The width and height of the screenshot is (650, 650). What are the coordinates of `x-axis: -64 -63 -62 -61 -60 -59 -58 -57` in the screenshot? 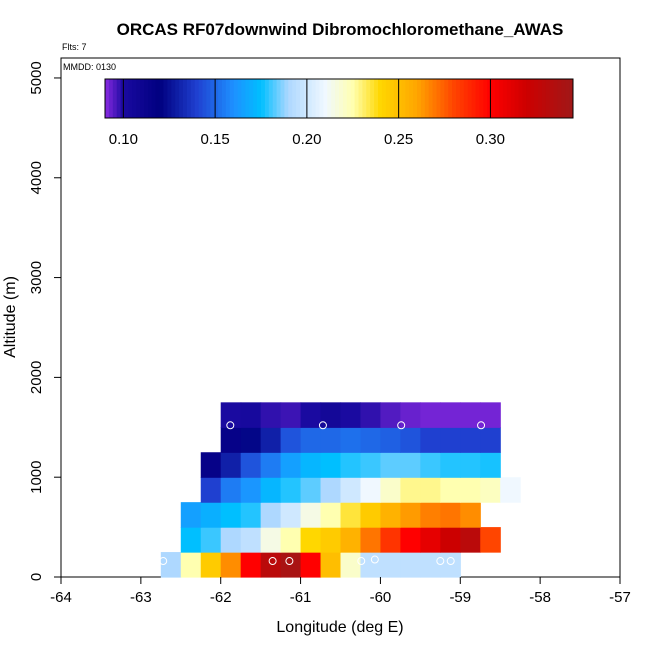 It's located at (340, 591).